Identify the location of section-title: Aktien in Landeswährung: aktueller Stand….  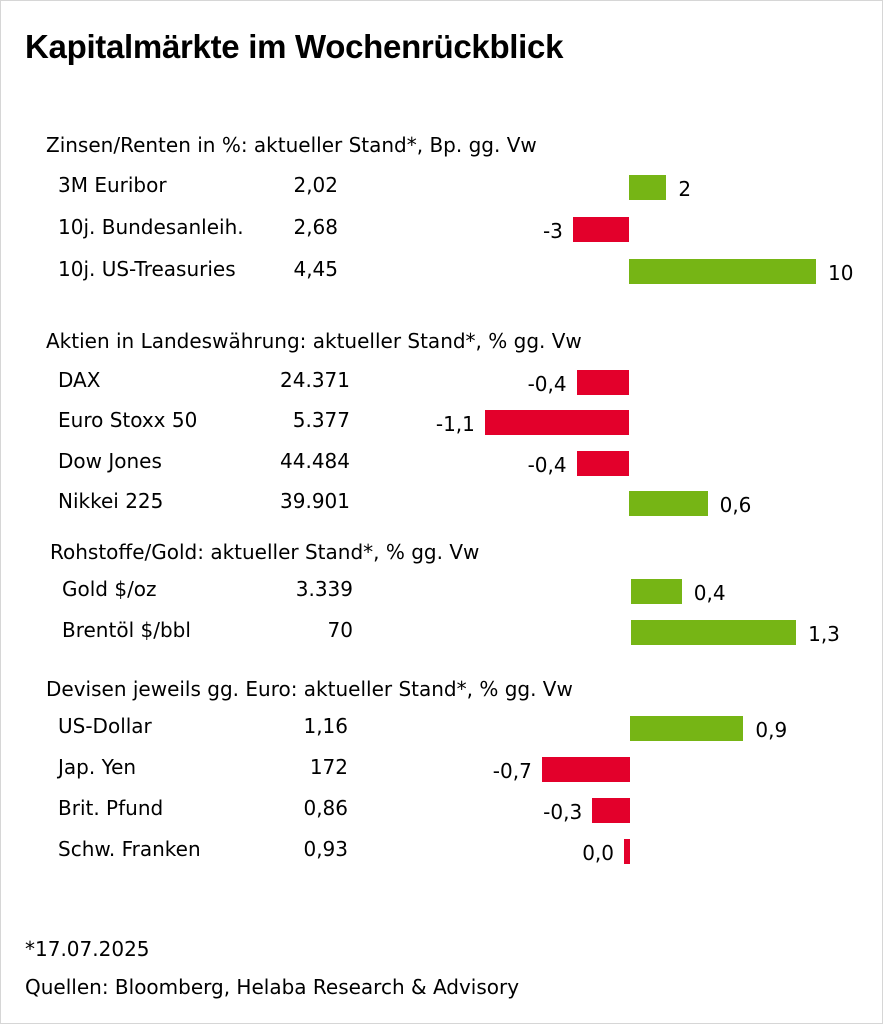
(314, 341).